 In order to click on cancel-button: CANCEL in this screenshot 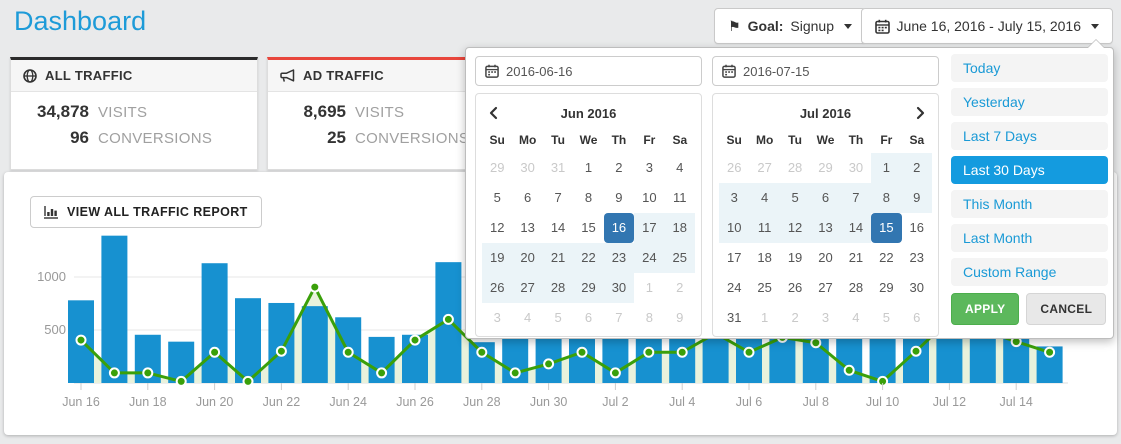, I will do `click(1066, 309)`.